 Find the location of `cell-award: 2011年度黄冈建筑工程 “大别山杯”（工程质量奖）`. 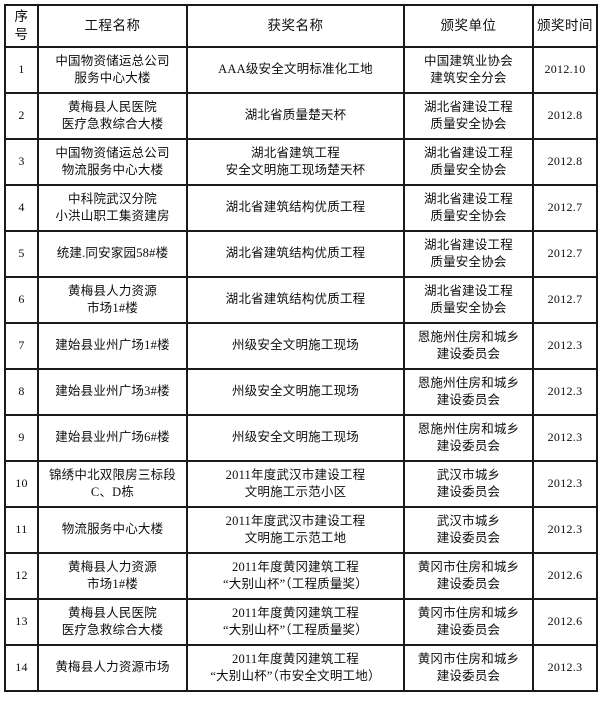

cell-award: 2011年度黄冈建筑工程 “大别山杯”（工程质量奖） is located at coordinates (295, 621).